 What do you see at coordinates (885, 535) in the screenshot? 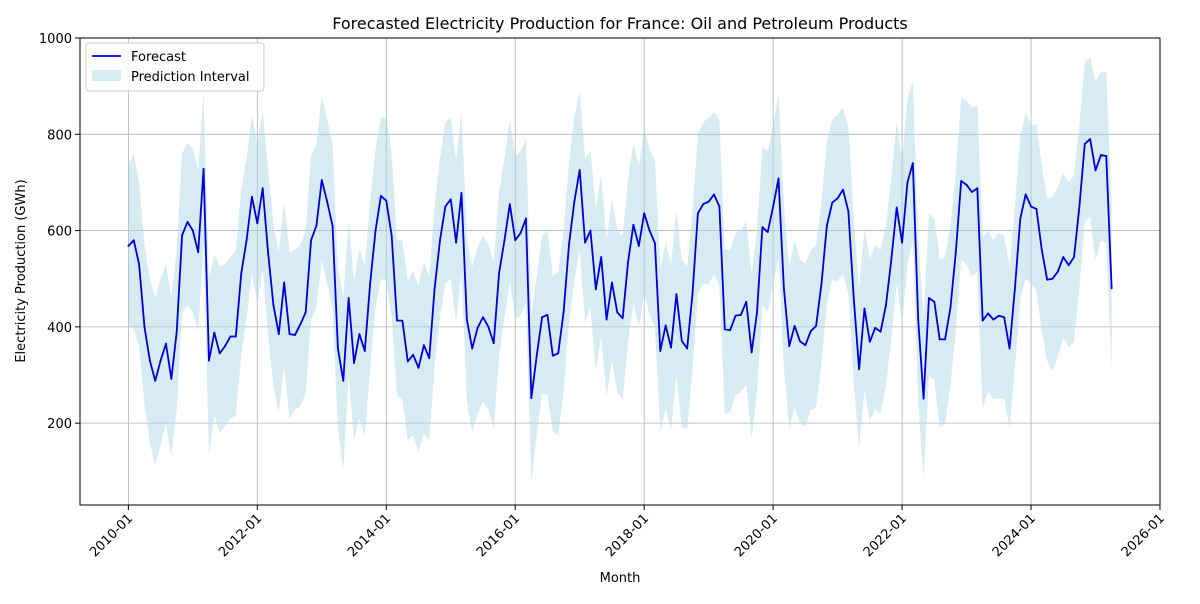
I see `x-tick-label: 2022-01` at bounding box center [885, 535].